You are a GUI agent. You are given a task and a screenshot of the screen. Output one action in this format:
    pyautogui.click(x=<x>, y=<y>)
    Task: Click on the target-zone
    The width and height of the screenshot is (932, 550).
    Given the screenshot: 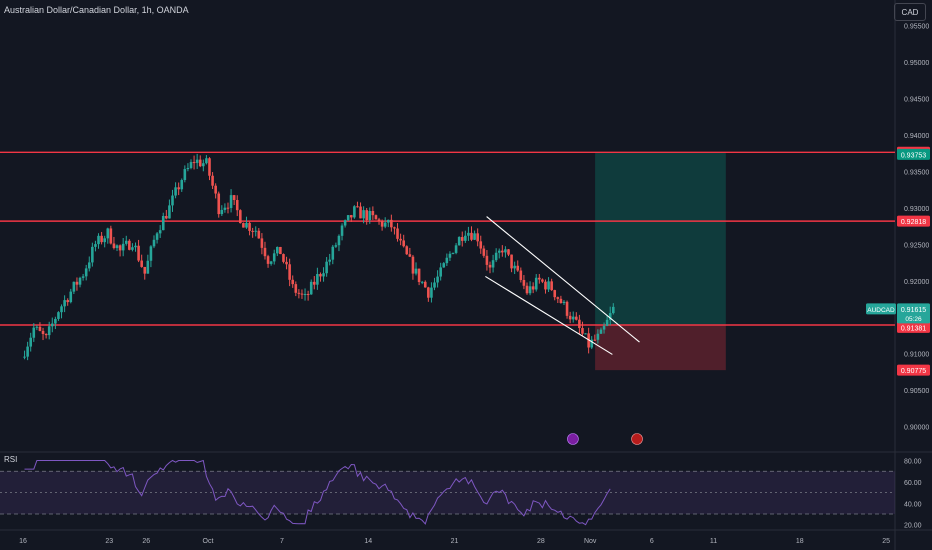 What is the action you would take?
    pyautogui.click(x=660, y=238)
    